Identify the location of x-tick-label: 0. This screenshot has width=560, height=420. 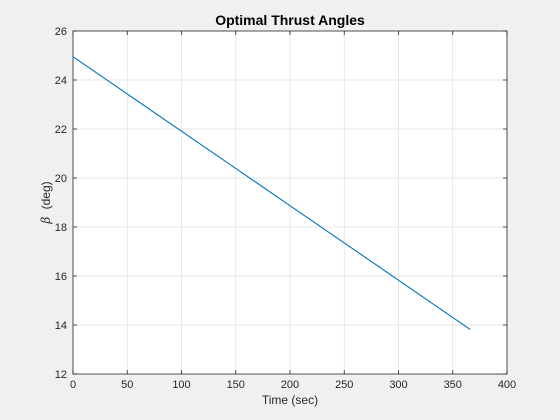
(73, 385).